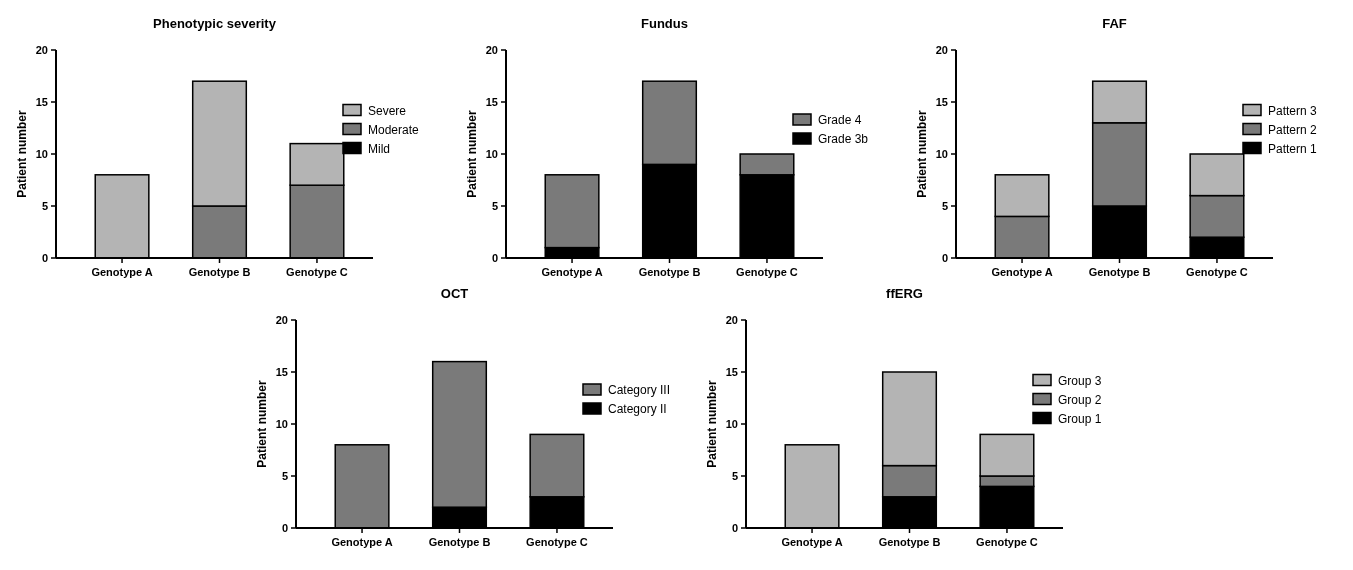 This screenshot has width=1353, height=570. Describe the element at coordinates (1293, 110) in the screenshot. I see `legend-label: Pattern 3` at that location.